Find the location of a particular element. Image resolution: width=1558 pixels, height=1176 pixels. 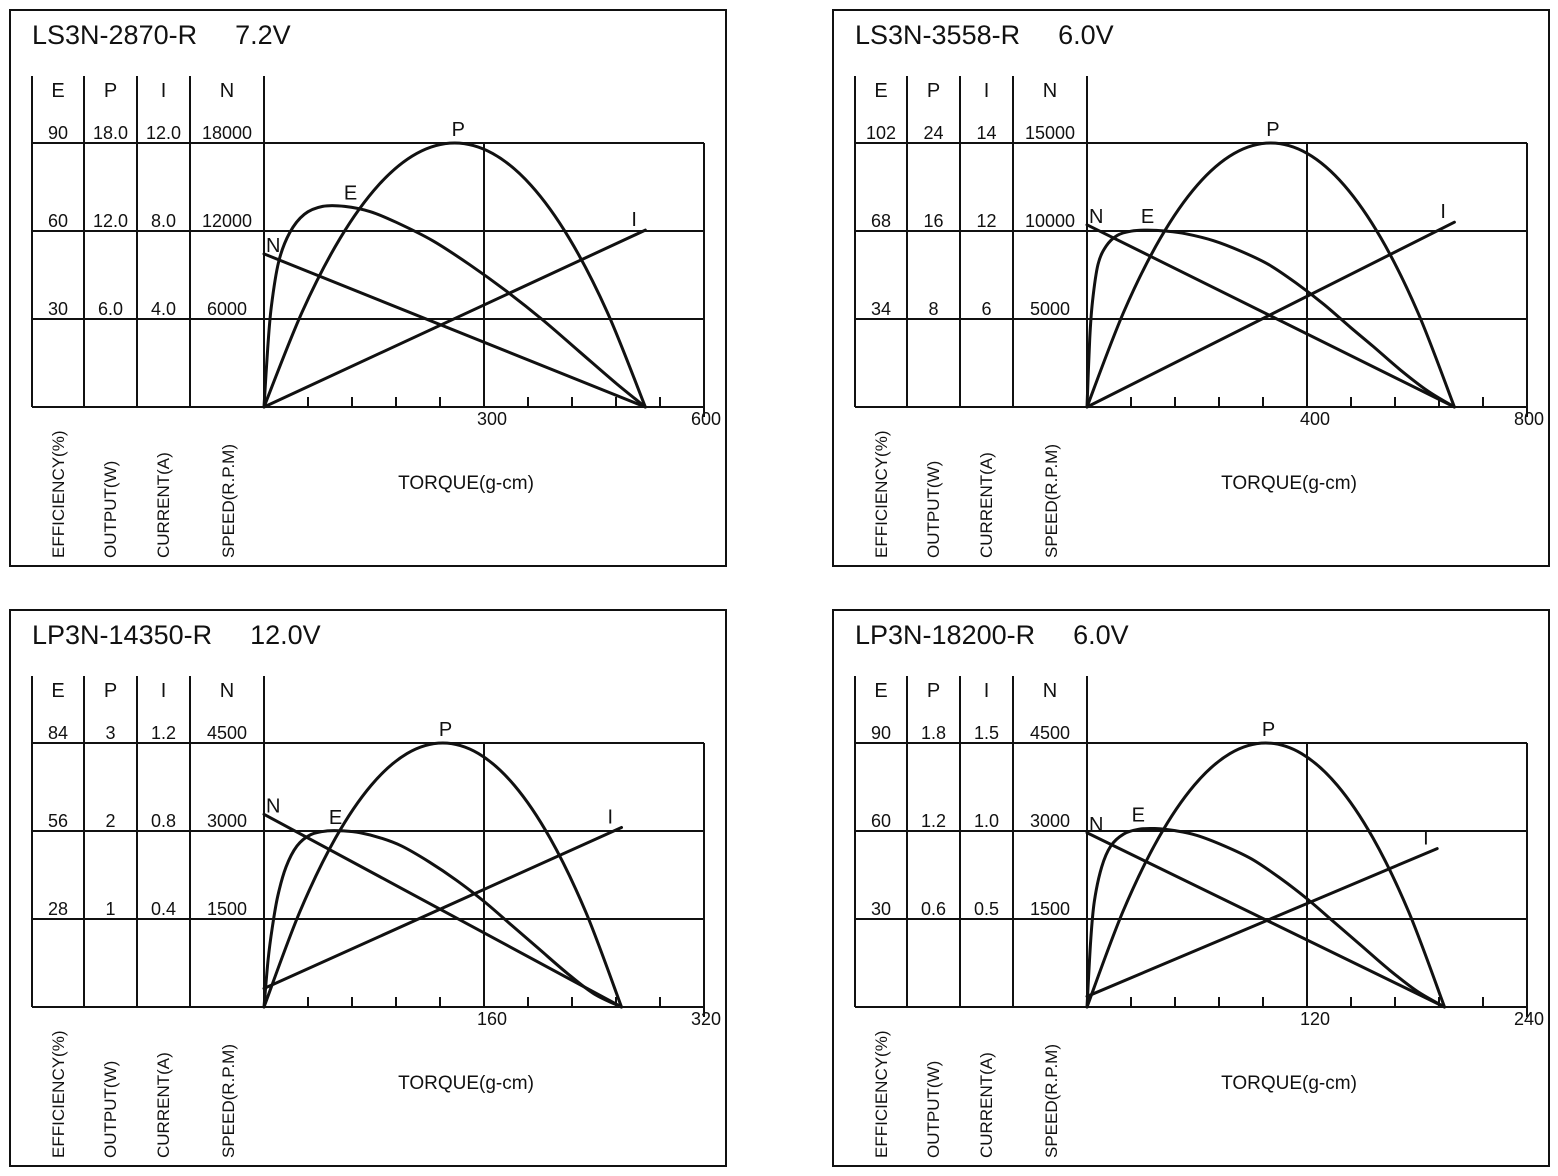

column-tick-value: 3 is located at coordinates (110, 733).